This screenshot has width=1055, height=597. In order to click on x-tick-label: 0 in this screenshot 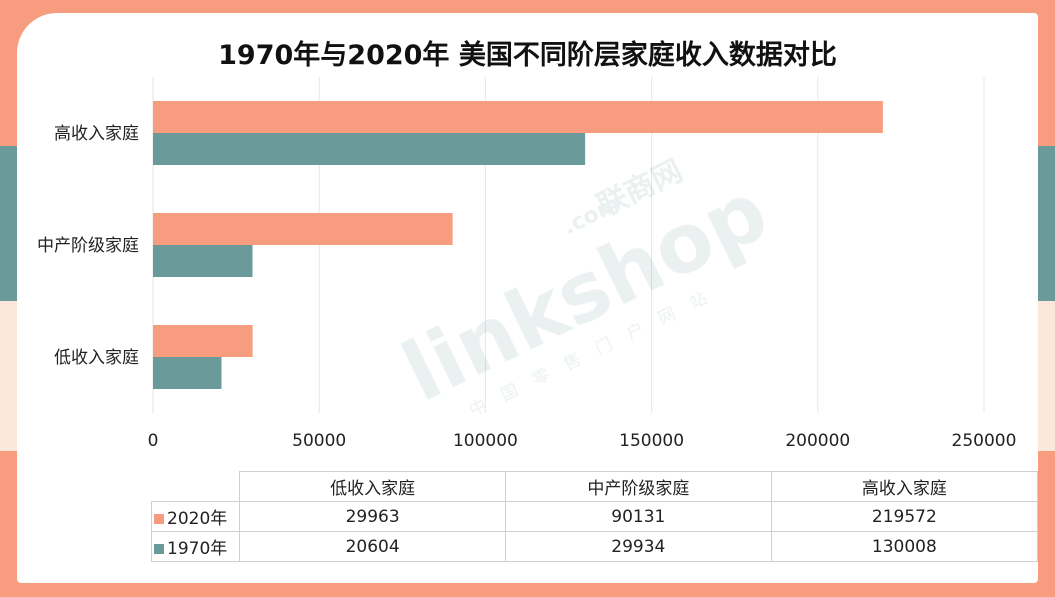, I will do `click(153, 441)`.